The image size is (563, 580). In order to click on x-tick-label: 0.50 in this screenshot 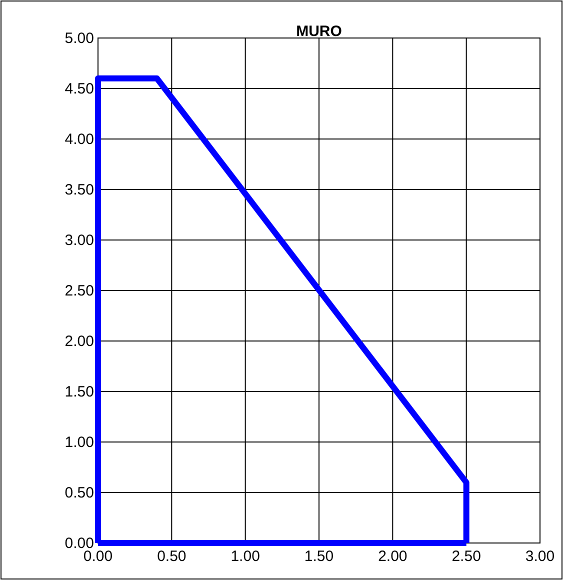, I will do `click(171, 556)`.